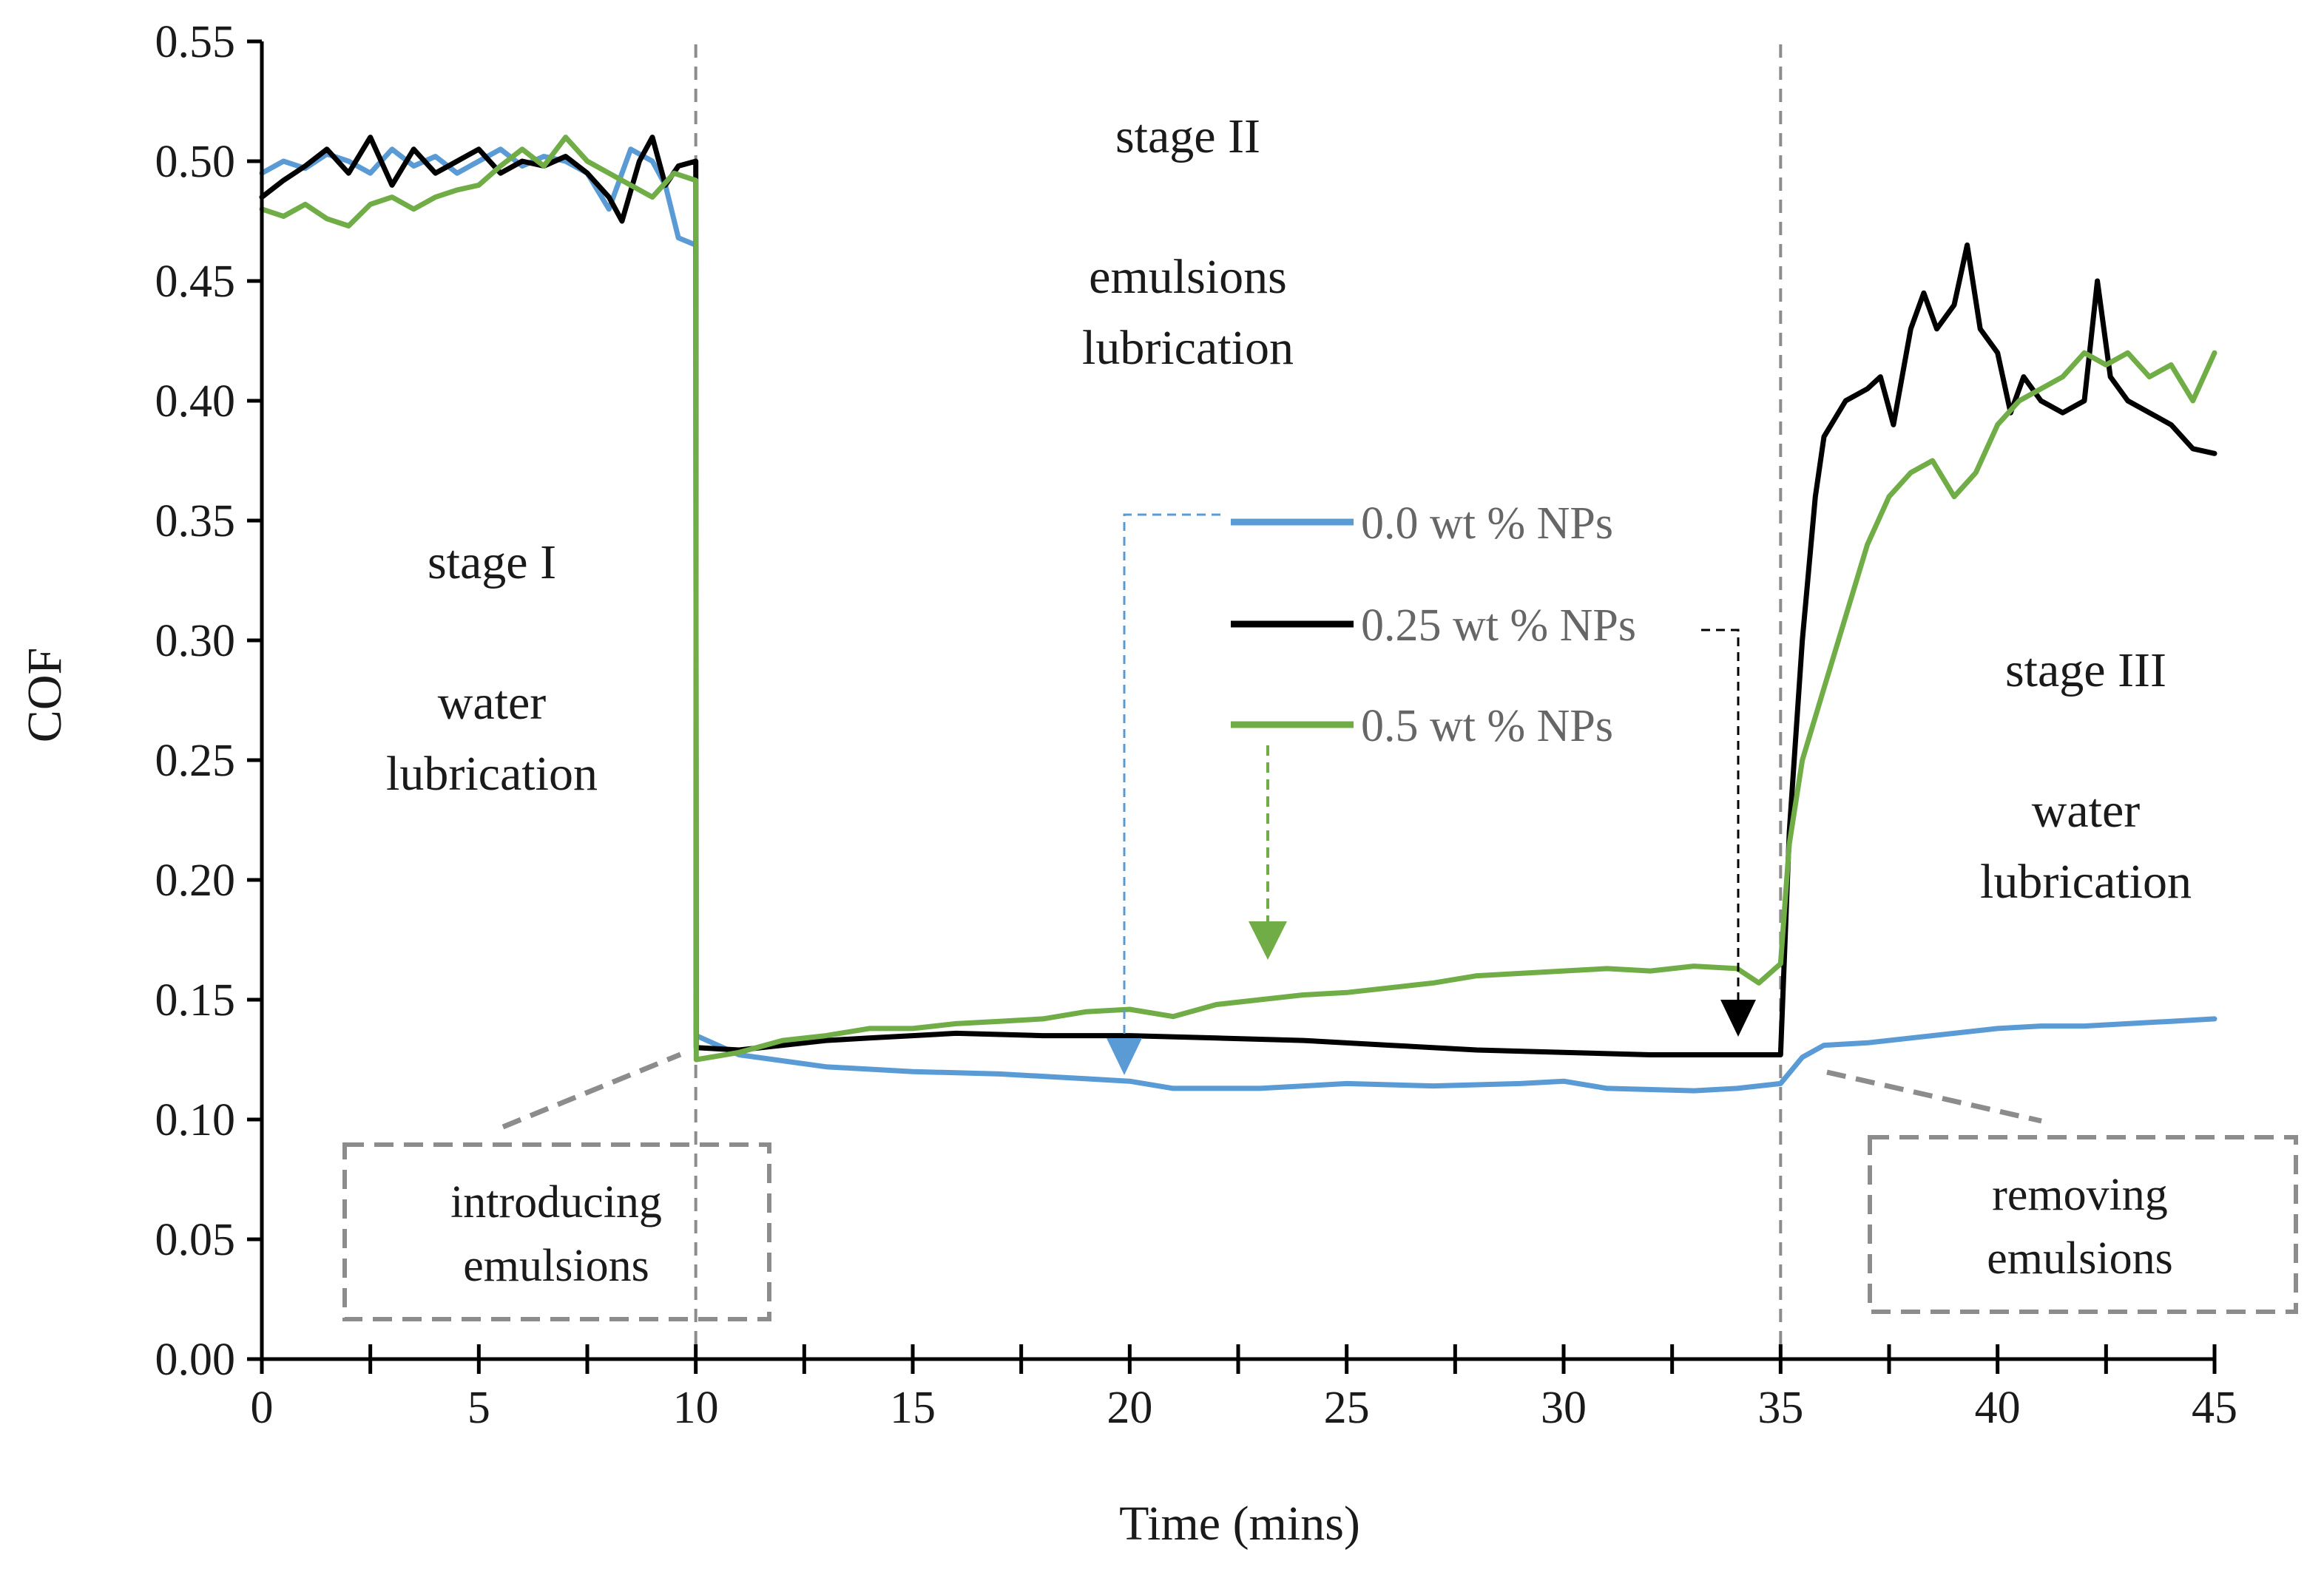 This screenshot has width=2324, height=1575. Describe the element at coordinates (479, 1408) in the screenshot. I see `x-tick-label-1: 5` at that location.